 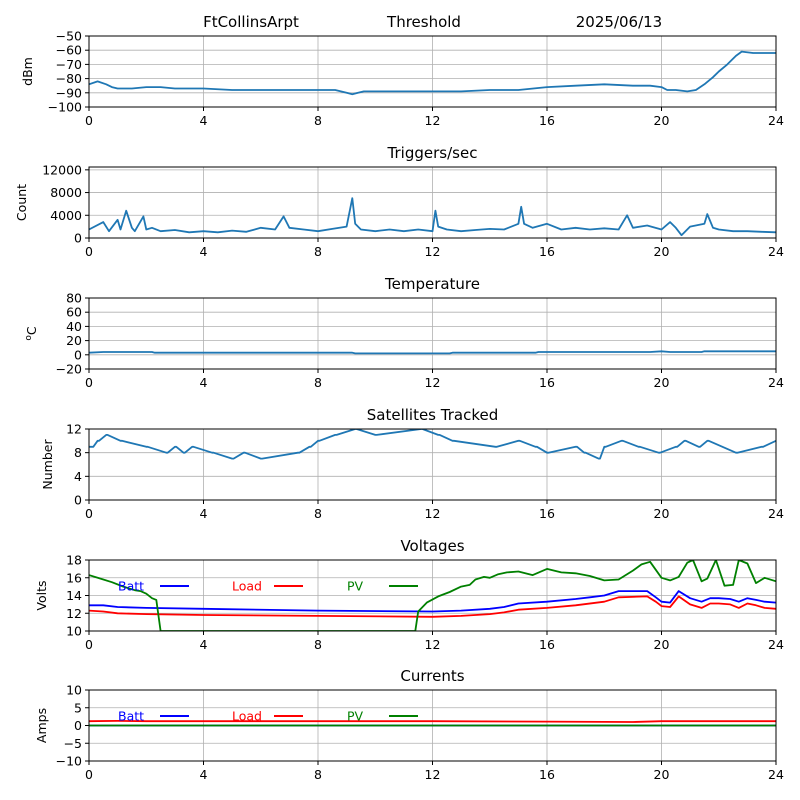 I want to click on y-tick-label: −70, so click(x=69, y=64).